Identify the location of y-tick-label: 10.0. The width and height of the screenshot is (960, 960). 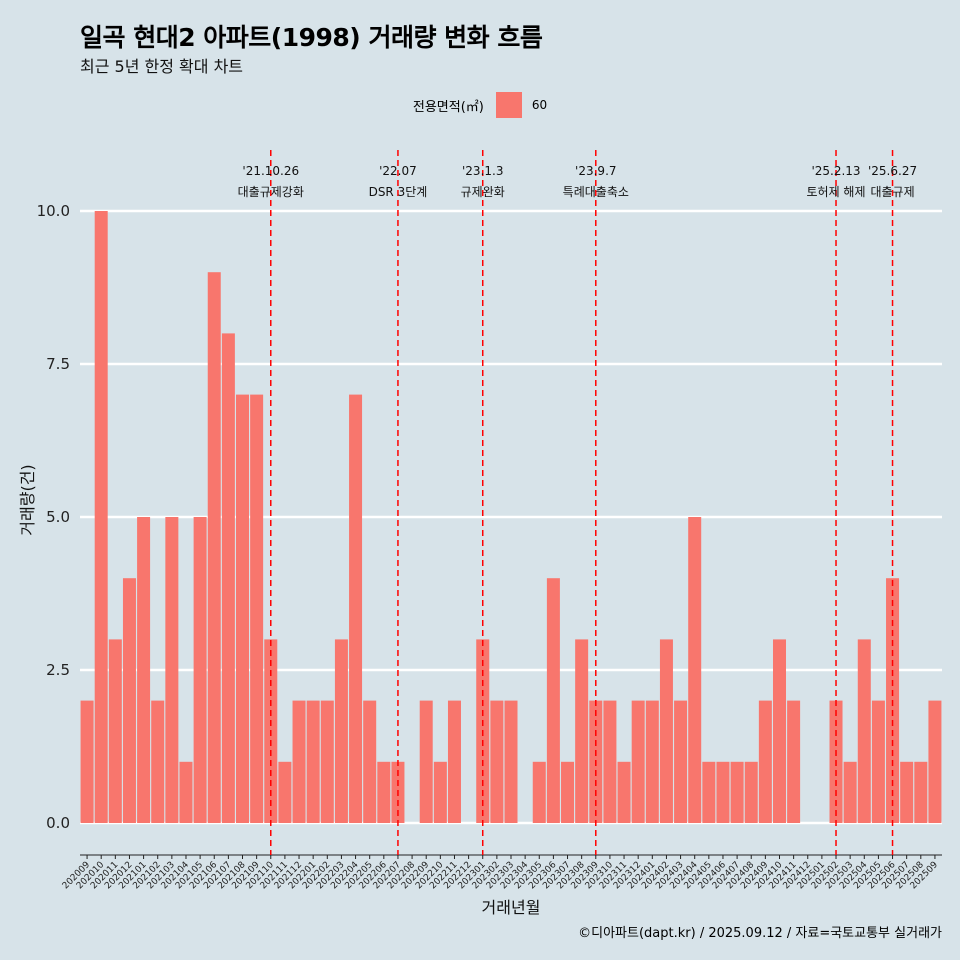
(53, 211).